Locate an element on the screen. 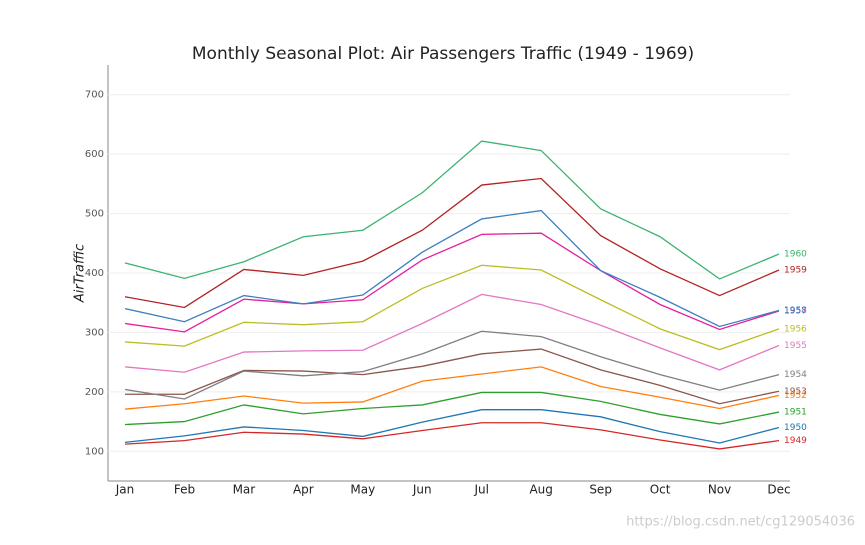 The width and height of the screenshot is (865, 545). x-tick-label: Mar is located at coordinates (244, 490).